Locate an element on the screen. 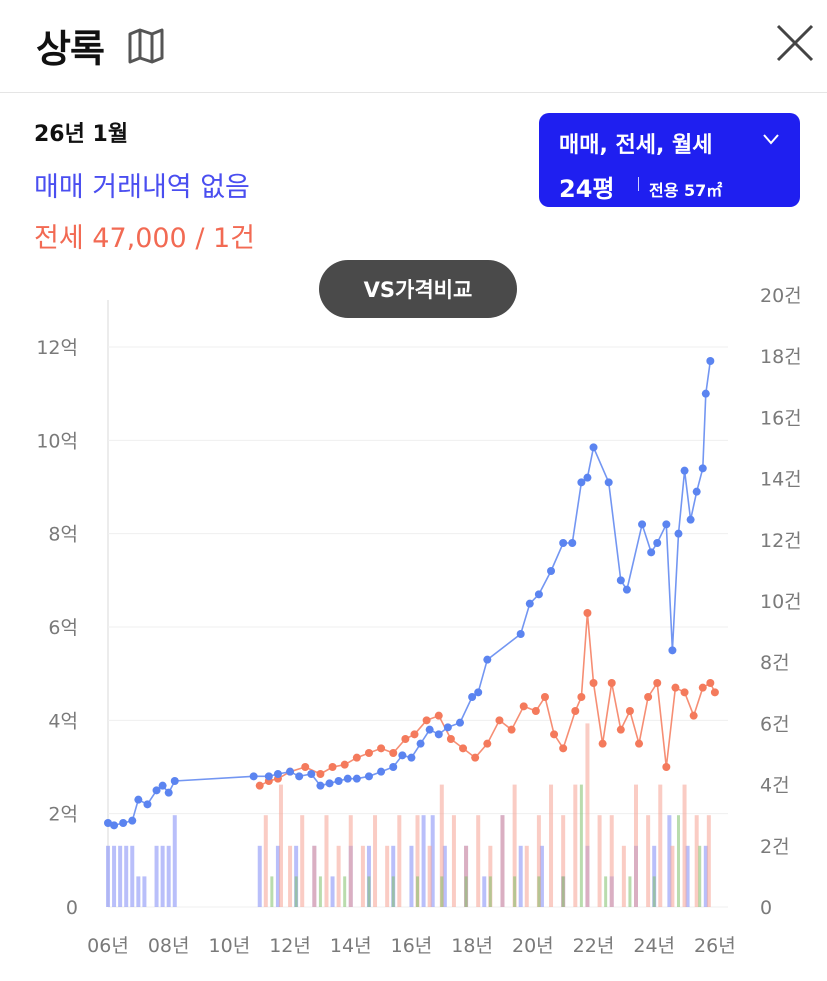 The width and height of the screenshot is (827, 981). x-tick-label: 26년 is located at coordinates (715, 946).